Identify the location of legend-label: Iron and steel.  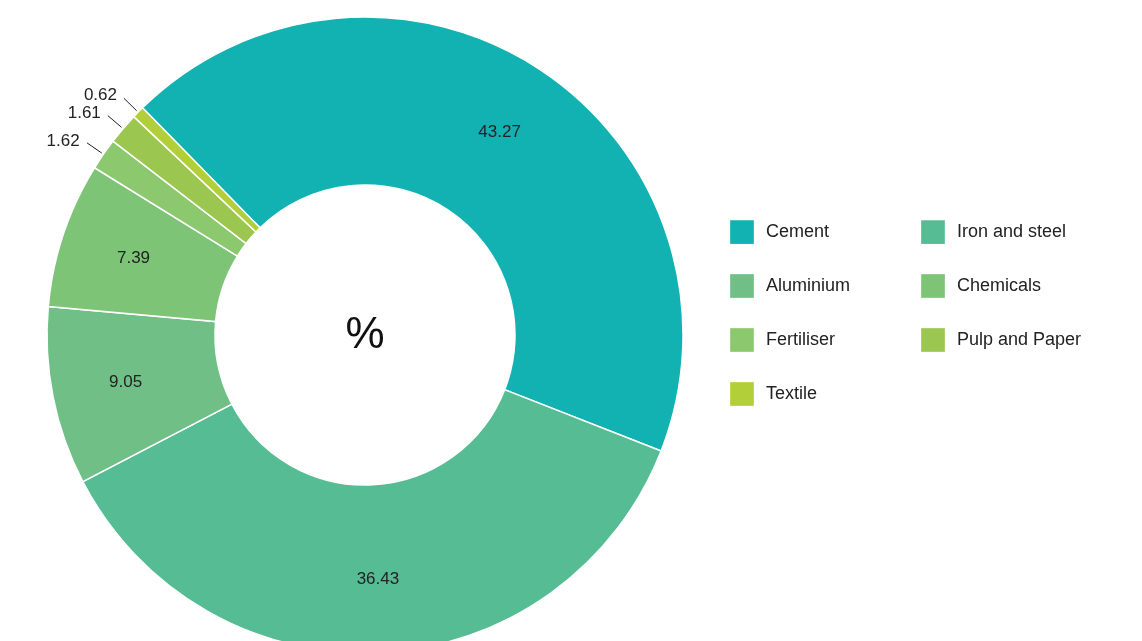
(1012, 231).